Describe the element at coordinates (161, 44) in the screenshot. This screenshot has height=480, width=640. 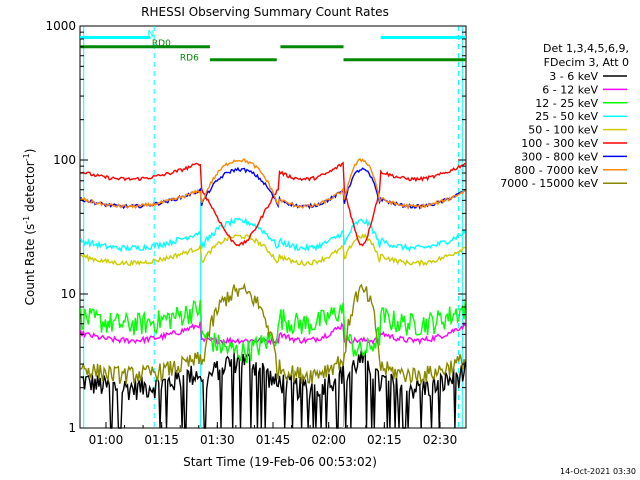
I see `flag-label-2: RD0` at that location.